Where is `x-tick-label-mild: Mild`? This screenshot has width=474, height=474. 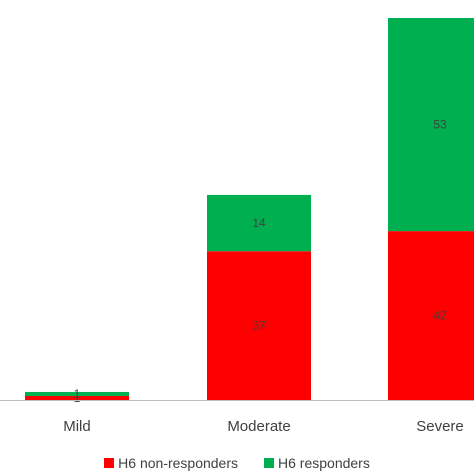
x-tick-label-mild: Mild is located at coordinates (77, 426).